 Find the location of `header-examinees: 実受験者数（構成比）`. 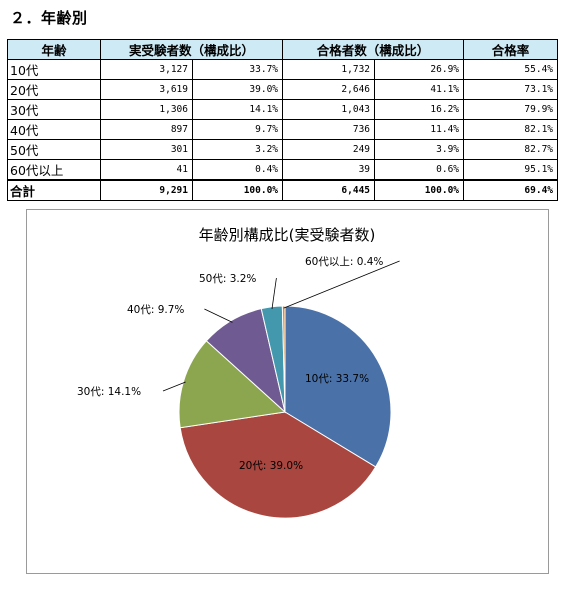

header-examinees: 実受験者数（構成比） is located at coordinates (191, 49).